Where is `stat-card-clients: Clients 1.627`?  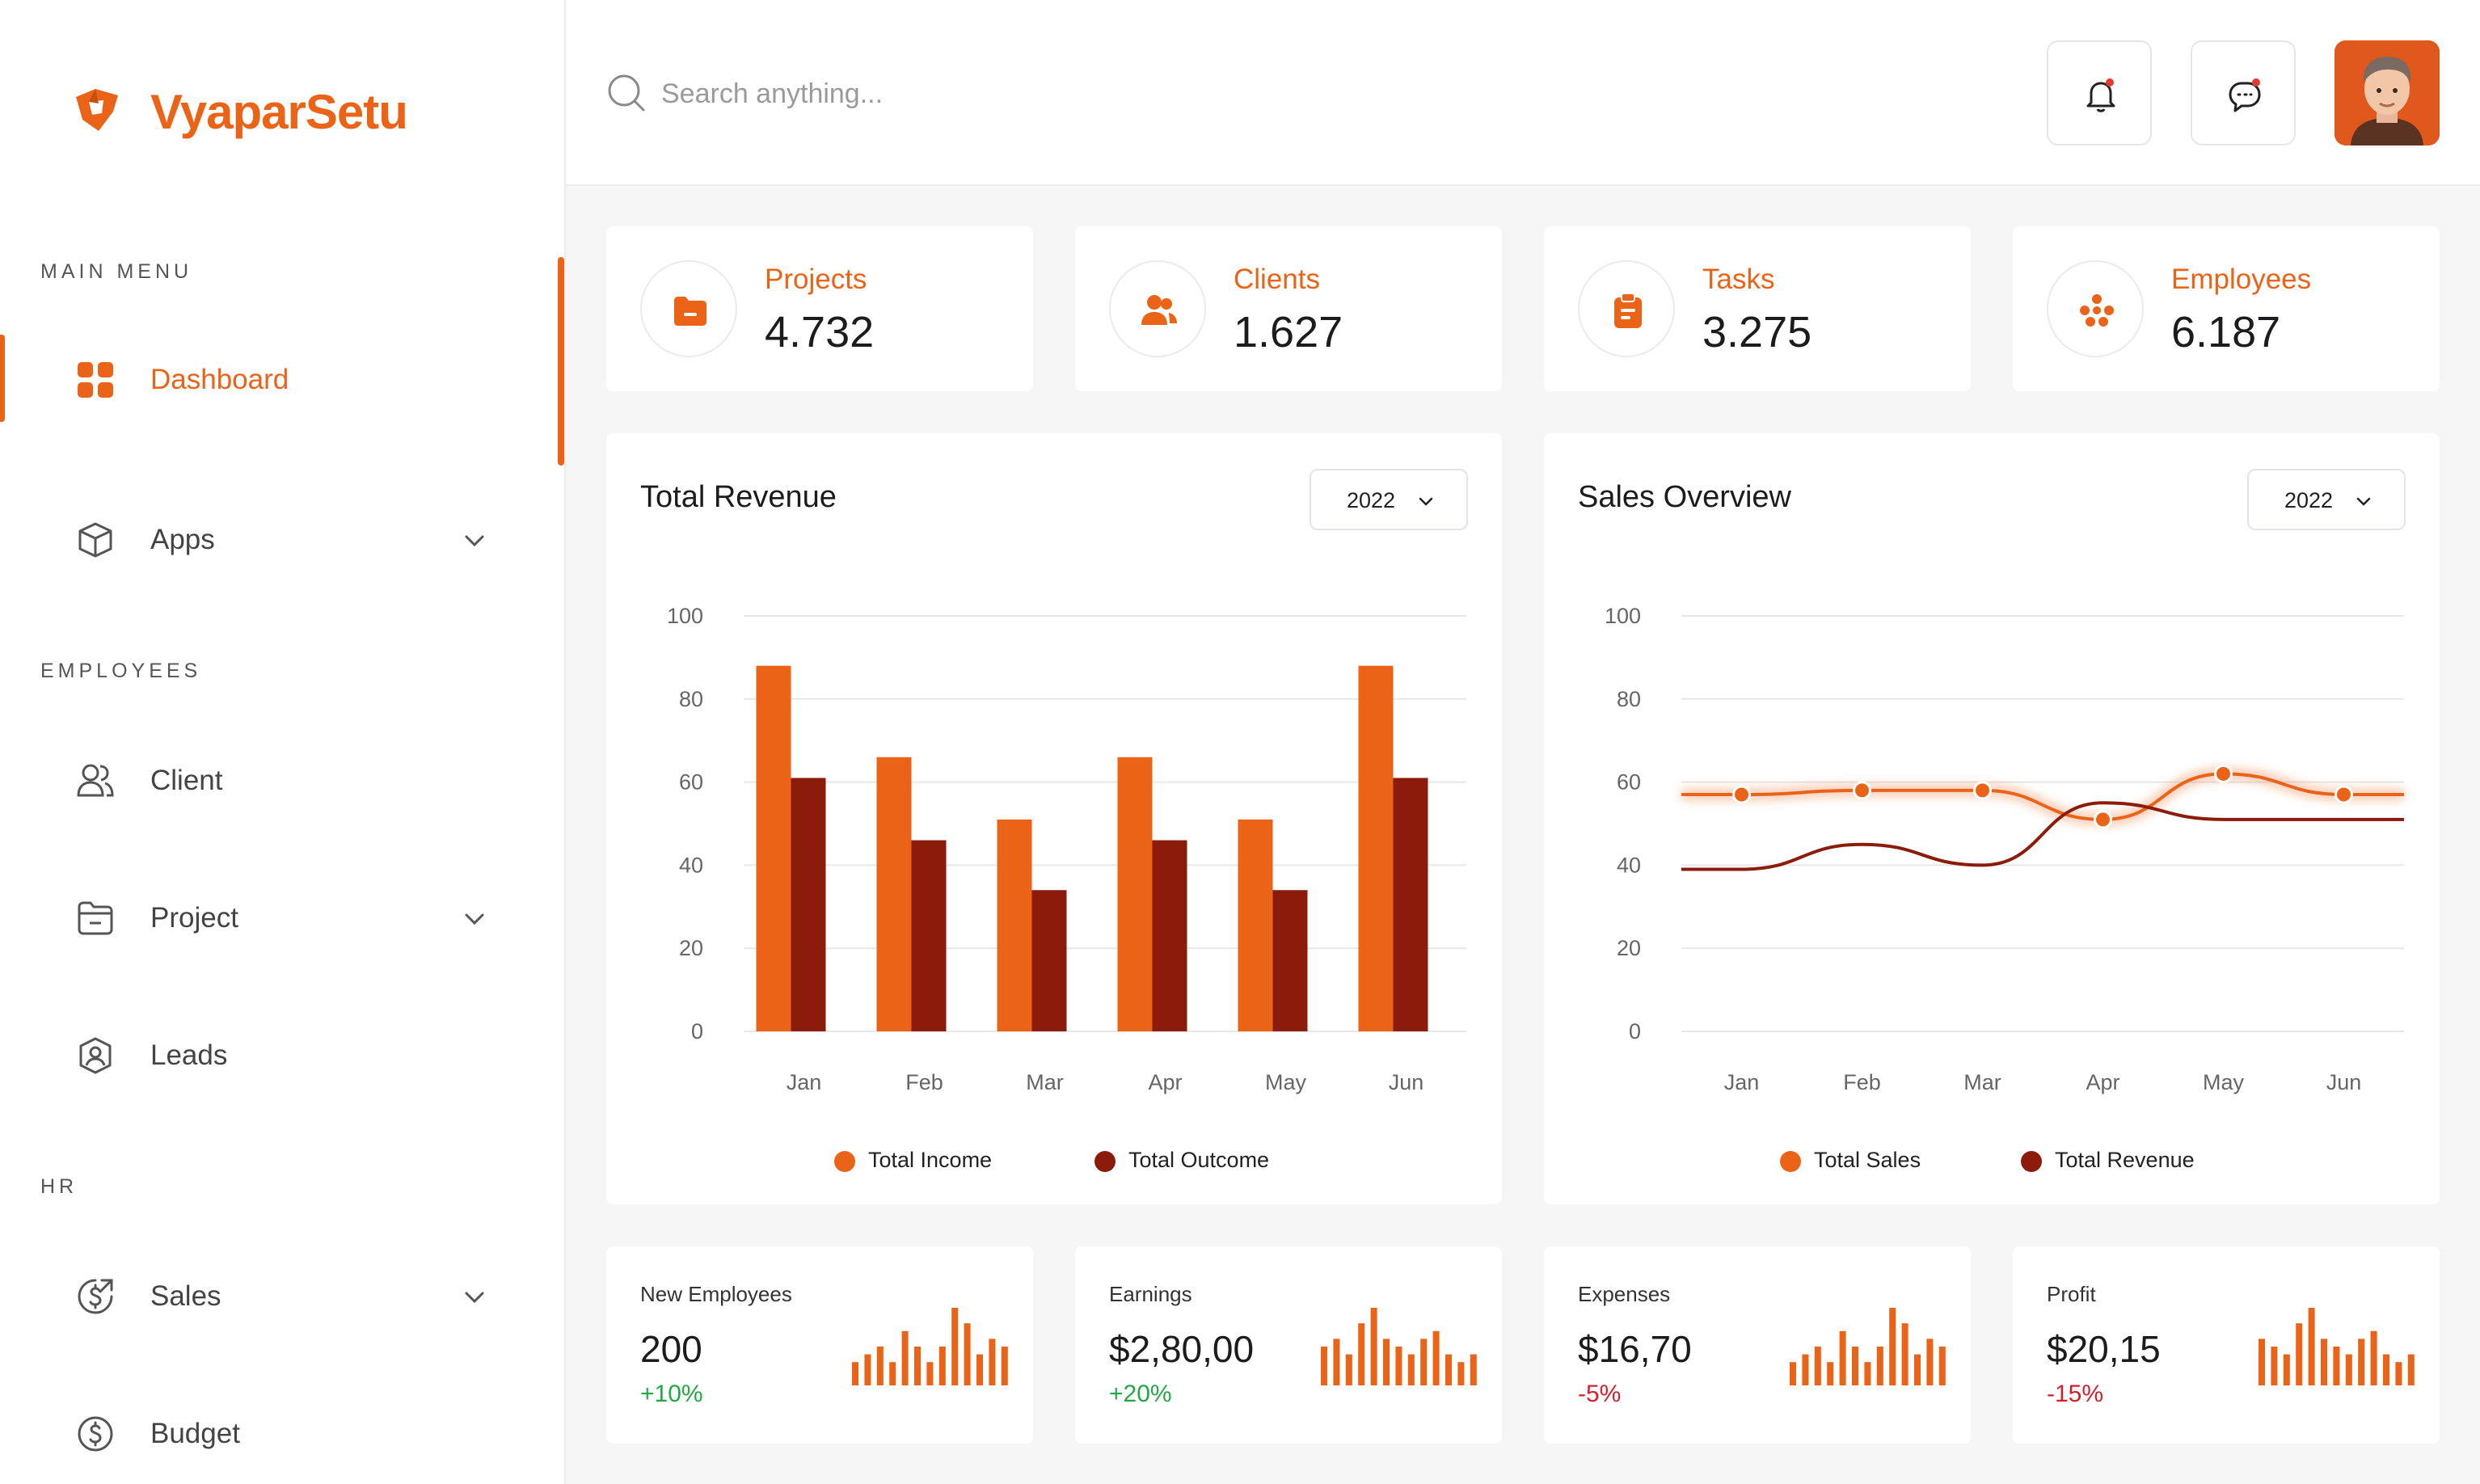
stat-card-clients: Clients 1.627 is located at coordinates (1288, 308).